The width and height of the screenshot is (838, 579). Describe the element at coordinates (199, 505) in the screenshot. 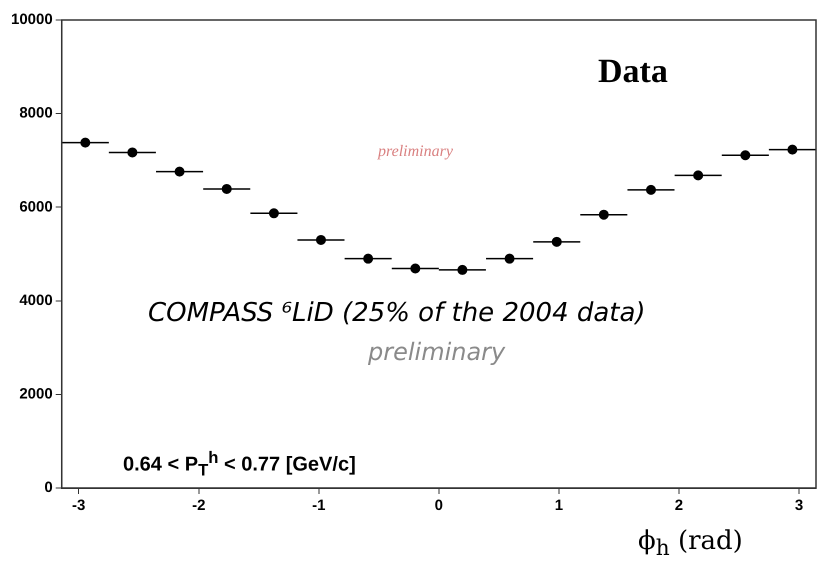

I see `x-tick-label: -2` at that location.